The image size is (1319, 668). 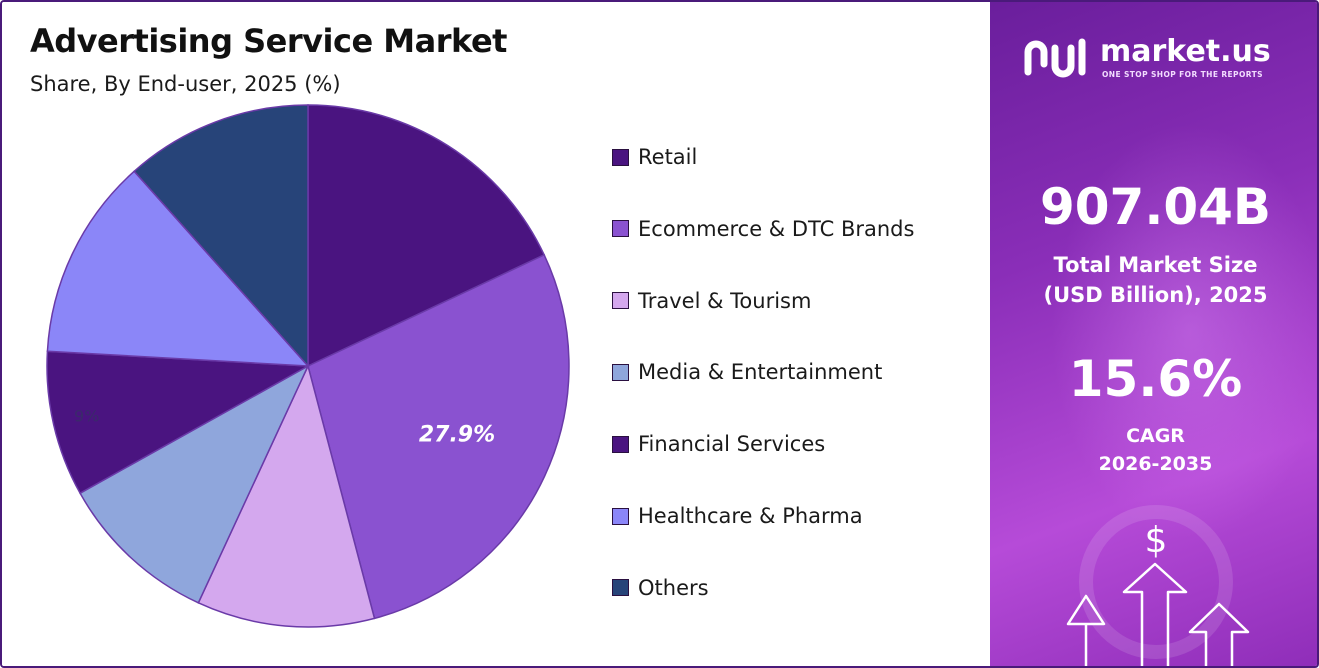 I want to click on background-glow, so click(x=1183, y=332).